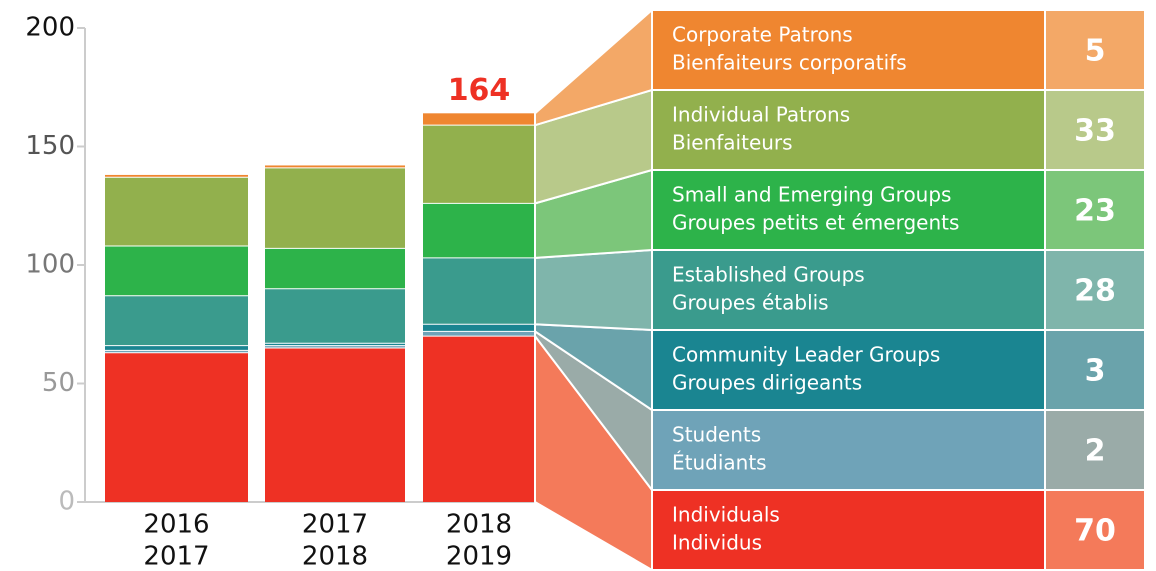 This screenshot has height=571, width=1156. Describe the element at coordinates (806, 355) in the screenshot. I see `legend-label: Community Leader Groups` at that location.